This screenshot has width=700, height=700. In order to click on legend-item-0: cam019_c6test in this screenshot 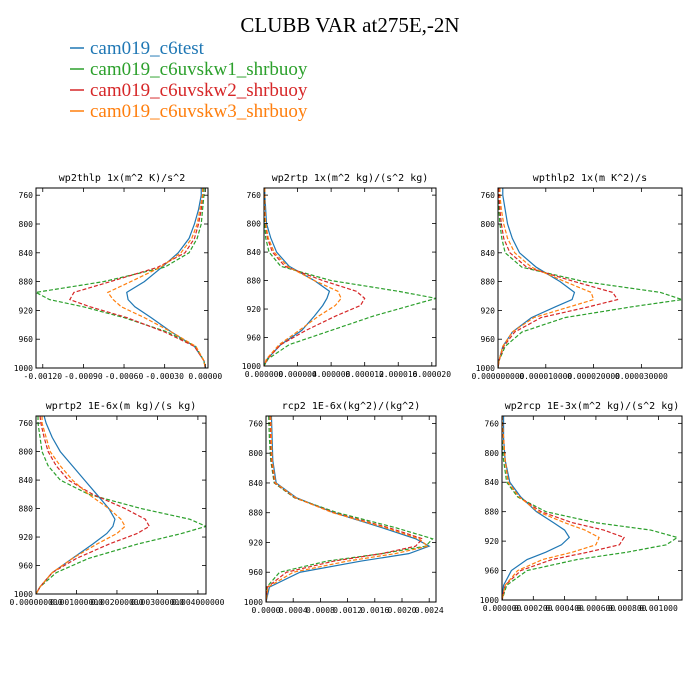, I will do `click(137, 48)`.